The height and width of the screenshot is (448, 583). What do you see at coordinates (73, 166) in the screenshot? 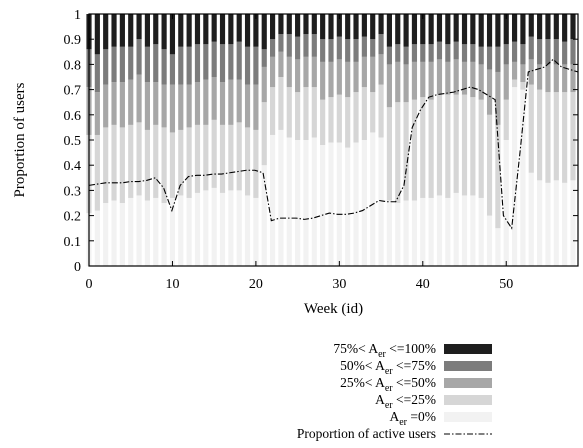
I see `y-tick-label: 0.4` at bounding box center [73, 166].